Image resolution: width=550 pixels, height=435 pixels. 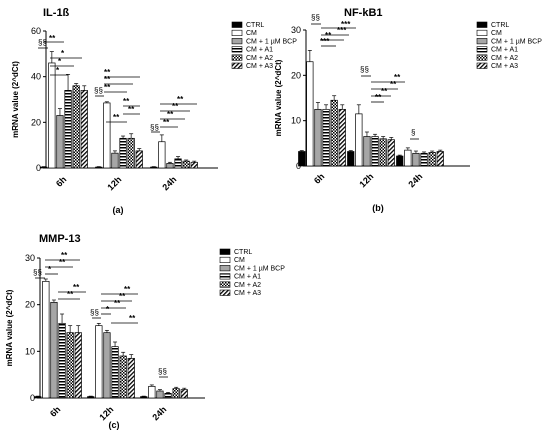 What do you see at coordinates (36, 77) in the screenshot?
I see `y-tick-label: 40` at bounding box center [36, 77].